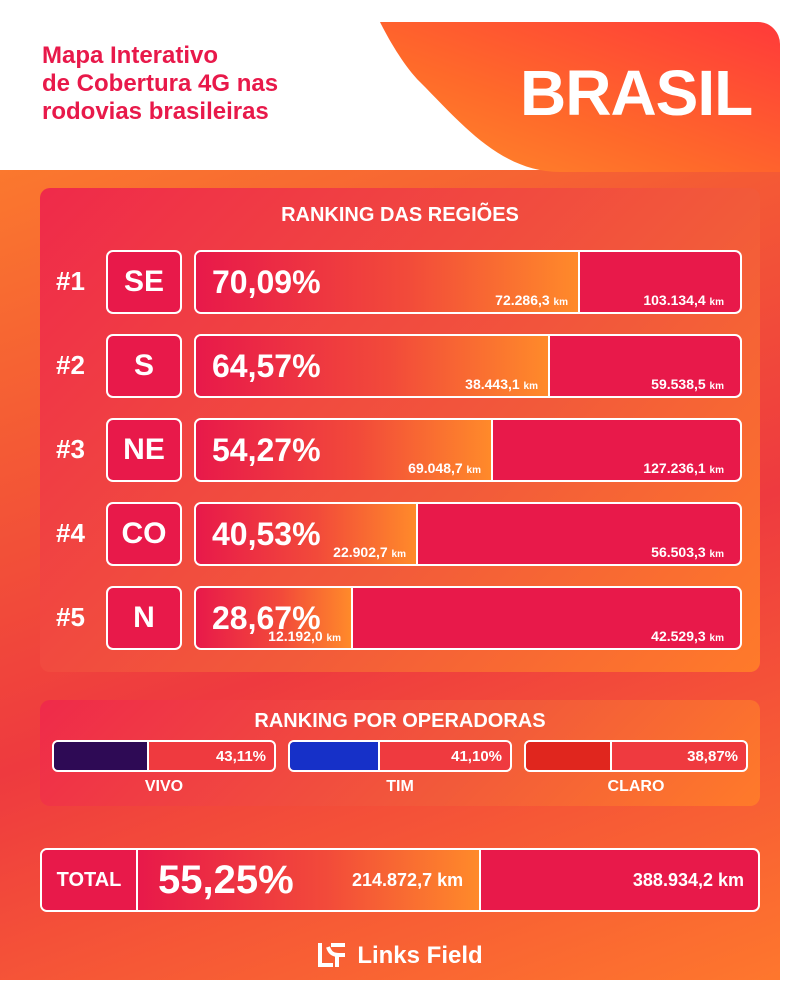 The height and width of the screenshot is (1000, 800). I want to click on region-total-km: 127.236,1 km, so click(683, 468).